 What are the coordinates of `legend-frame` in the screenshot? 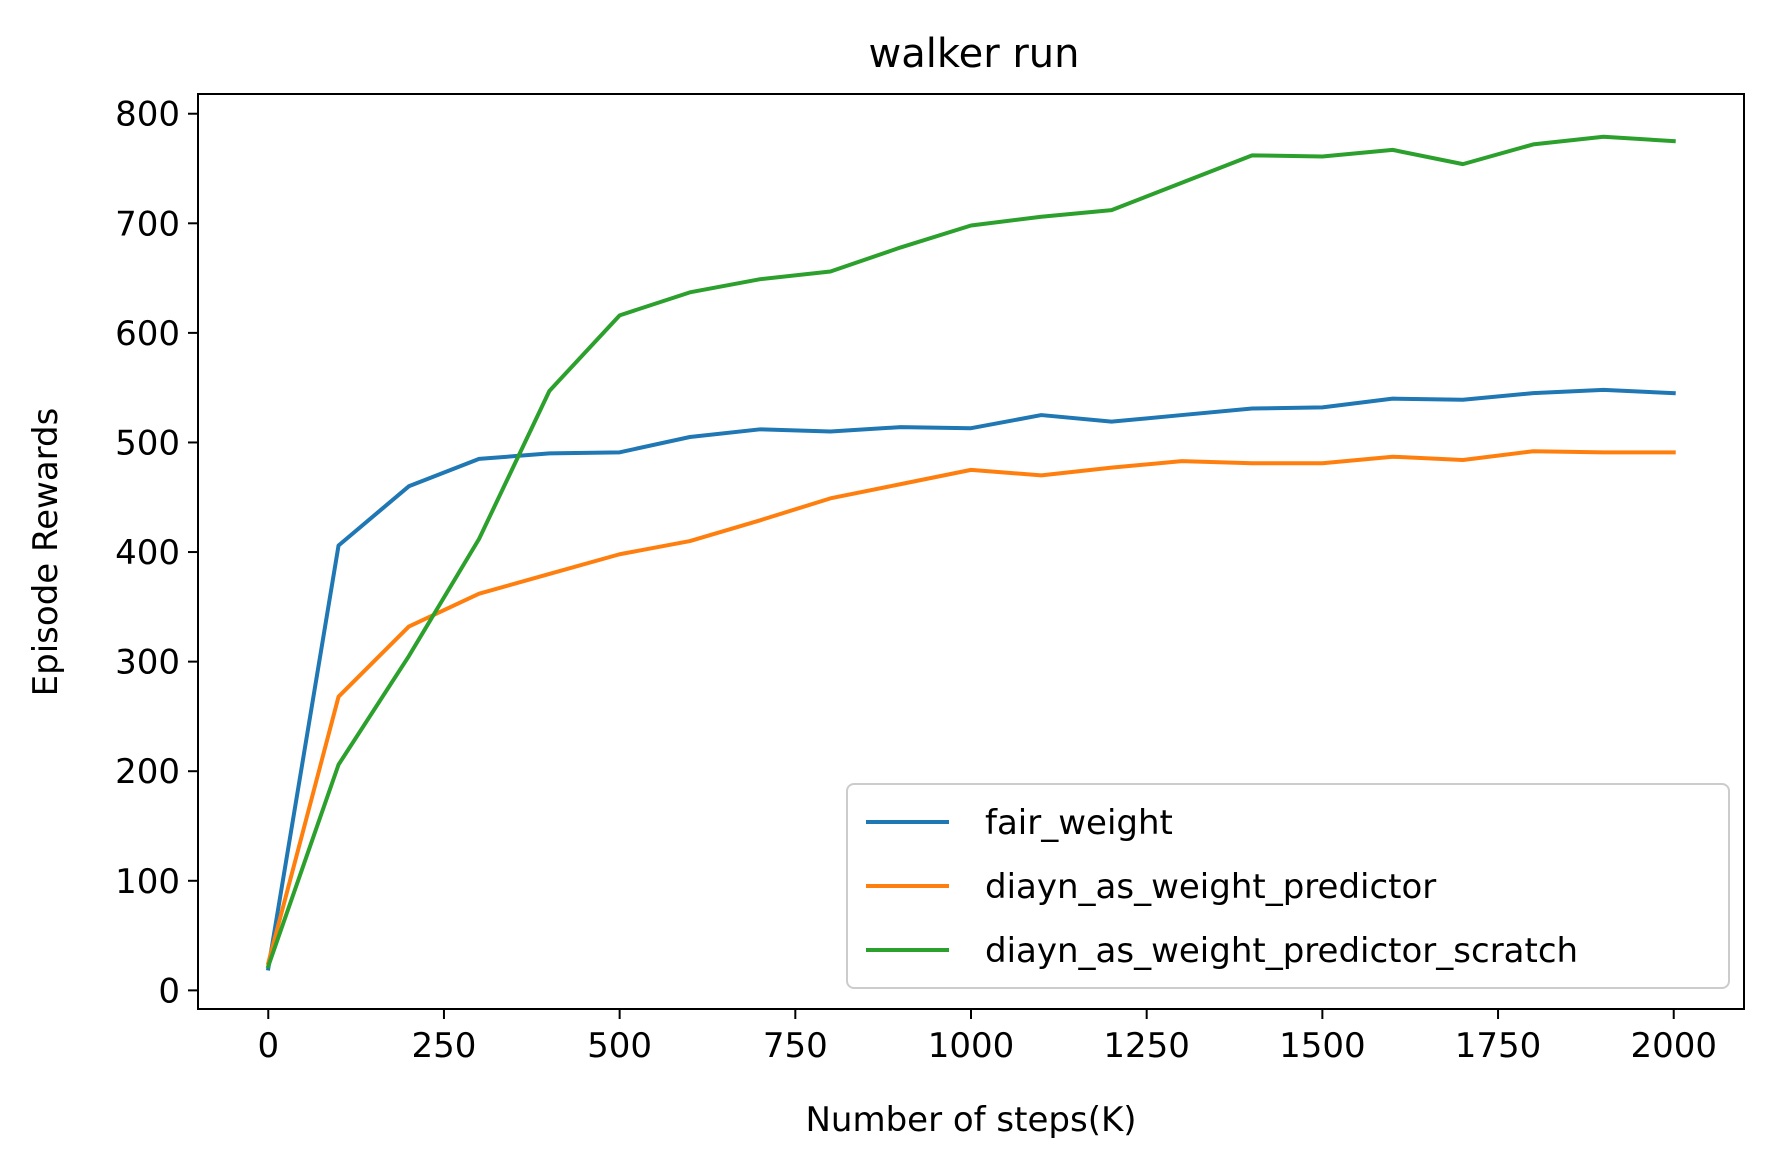 It's located at (1288, 886).